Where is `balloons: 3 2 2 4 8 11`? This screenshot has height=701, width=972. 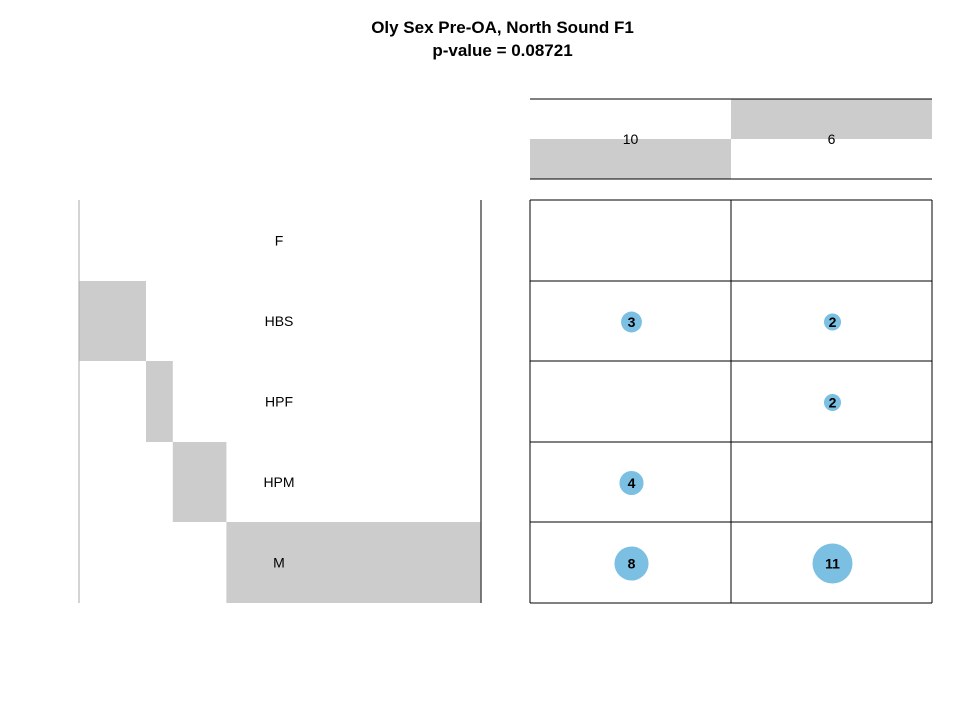 balloons: 3 2 2 4 8 11 is located at coordinates (733, 447).